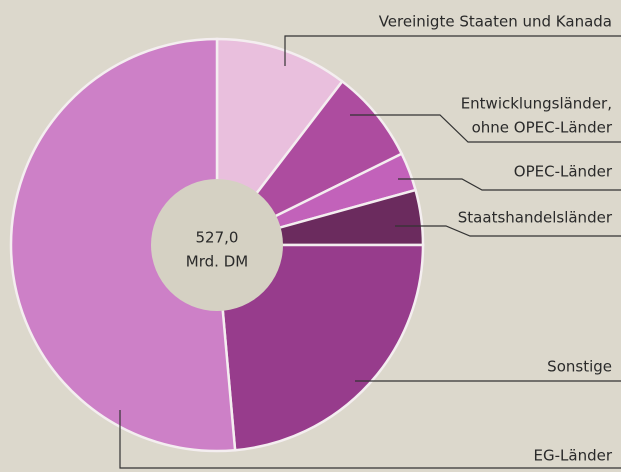 This screenshot has height=472, width=621. I want to click on center-label: Mrd. DM, so click(217, 262).